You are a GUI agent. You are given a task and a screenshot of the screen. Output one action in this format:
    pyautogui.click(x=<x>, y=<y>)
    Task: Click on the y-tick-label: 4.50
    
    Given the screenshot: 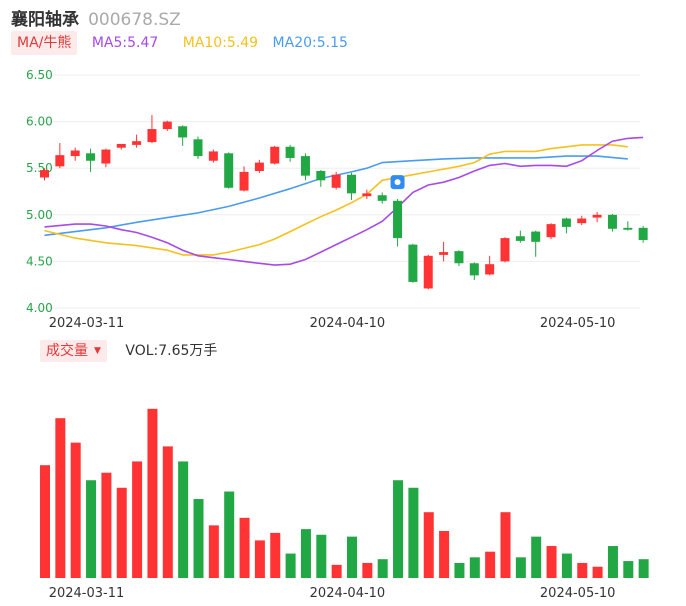 What is the action you would take?
    pyautogui.click(x=39, y=261)
    